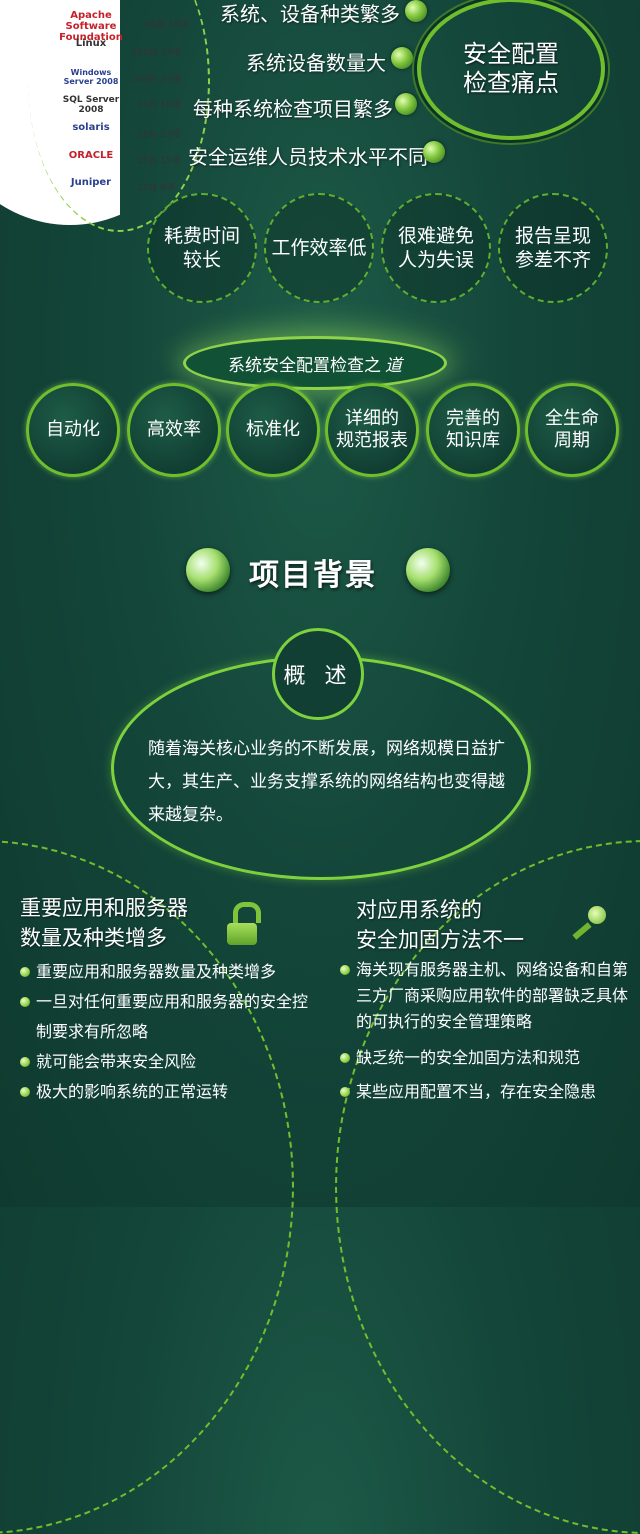 This screenshot has width=640, height=1534. I want to click on problem-4-line1: 报告呈现, so click(552, 236).